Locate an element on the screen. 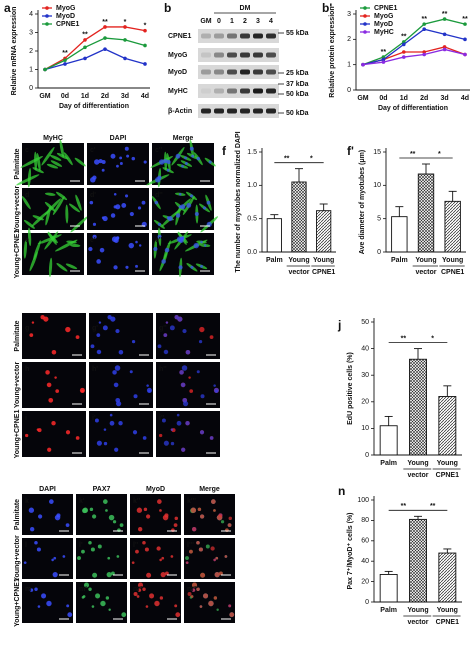 The width and height of the screenshot is (474, 646). panel-label: h'' is located at coordinates (163, 369).